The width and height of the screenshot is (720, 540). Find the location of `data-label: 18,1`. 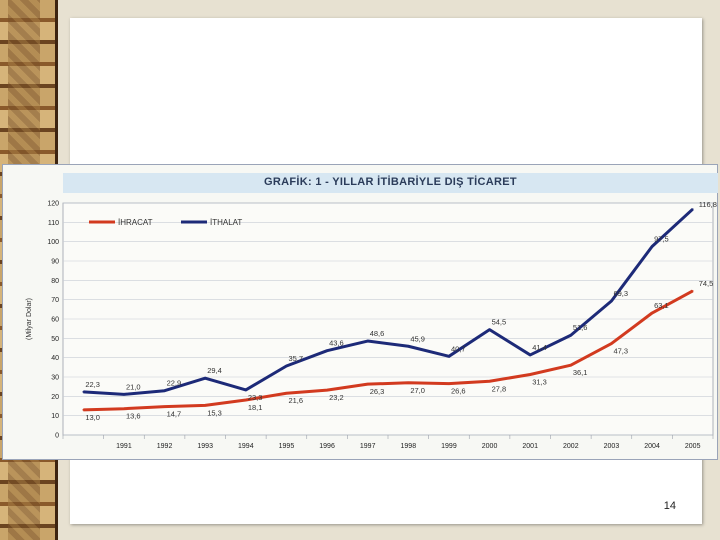

data-label: 18,1 is located at coordinates (255, 407).